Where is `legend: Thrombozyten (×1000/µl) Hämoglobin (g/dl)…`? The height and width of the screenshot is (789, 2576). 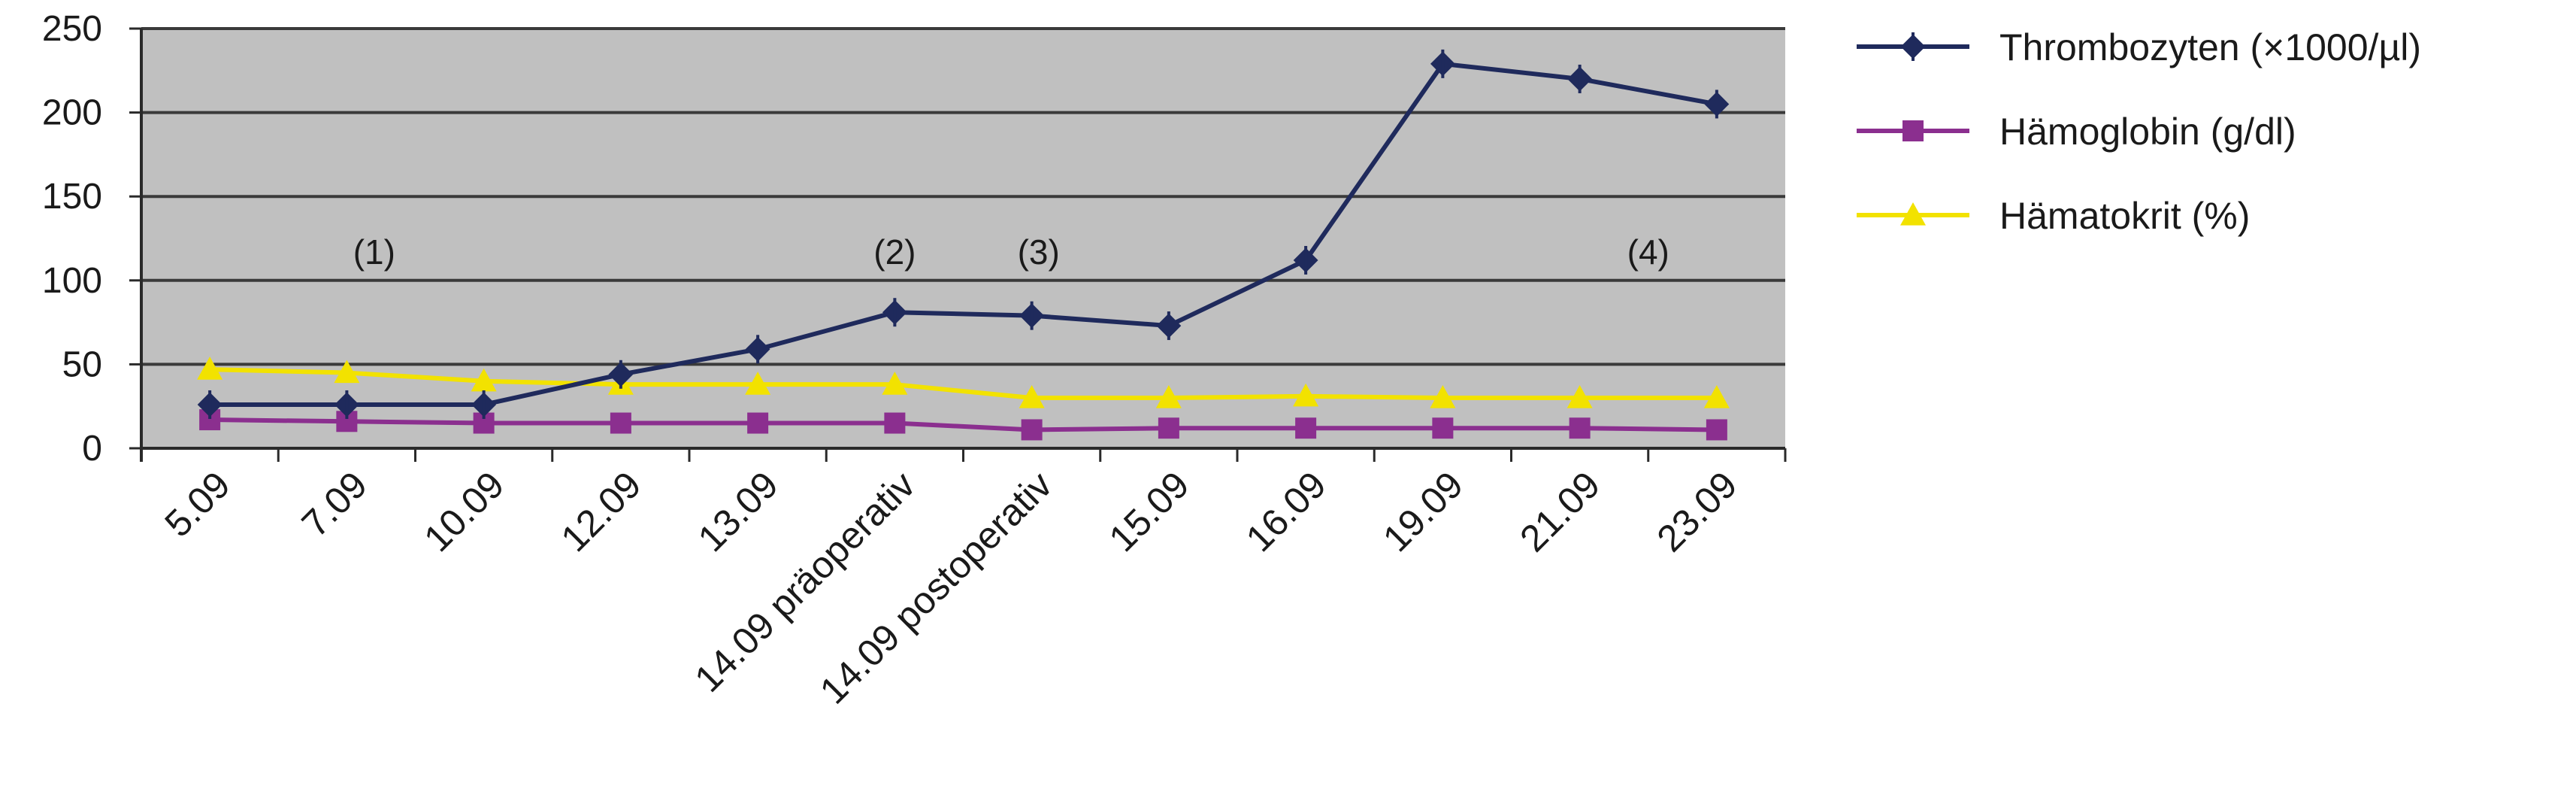 legend: Thrombozyten (×1000/µl) Hämoglobin (g/dl)… is located at coordinates (2139, 131).